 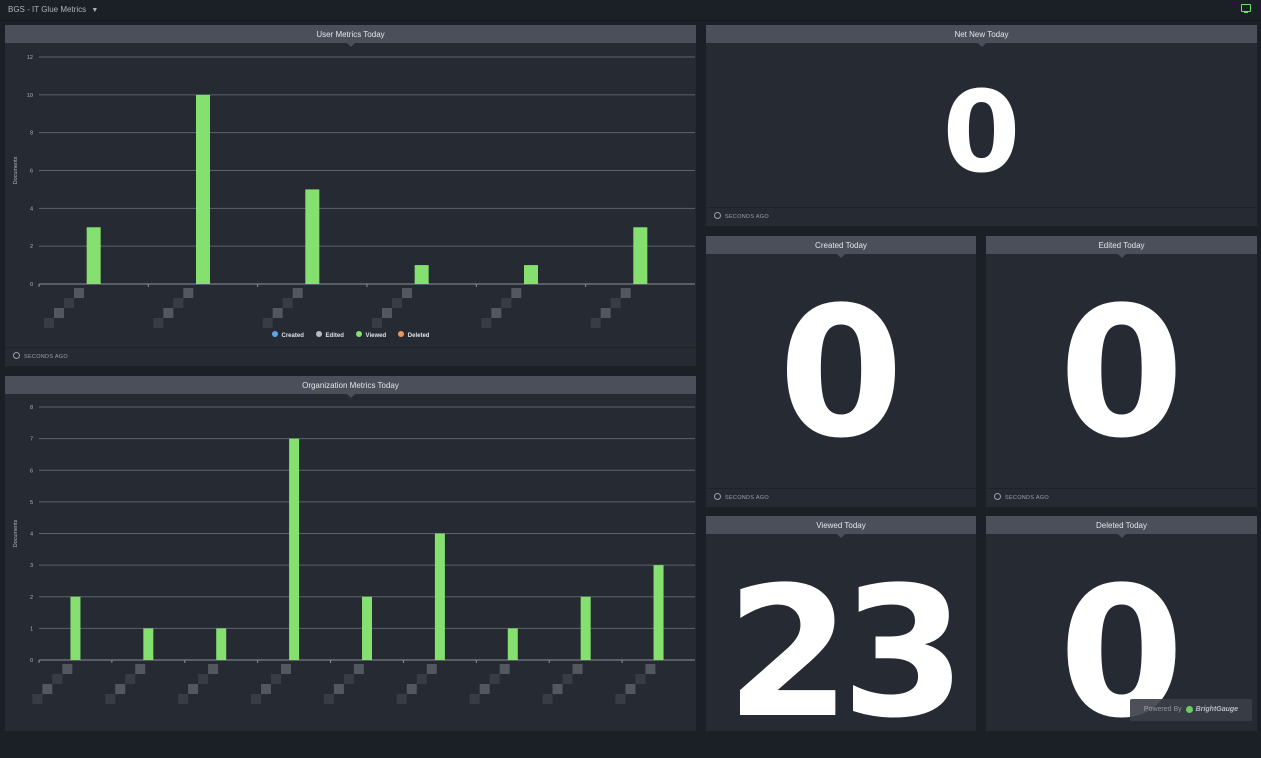 What do you see at coordinates (846, 653) in the screenshot?
I see `viewed-value: 23` at bounding box center [846, 653].